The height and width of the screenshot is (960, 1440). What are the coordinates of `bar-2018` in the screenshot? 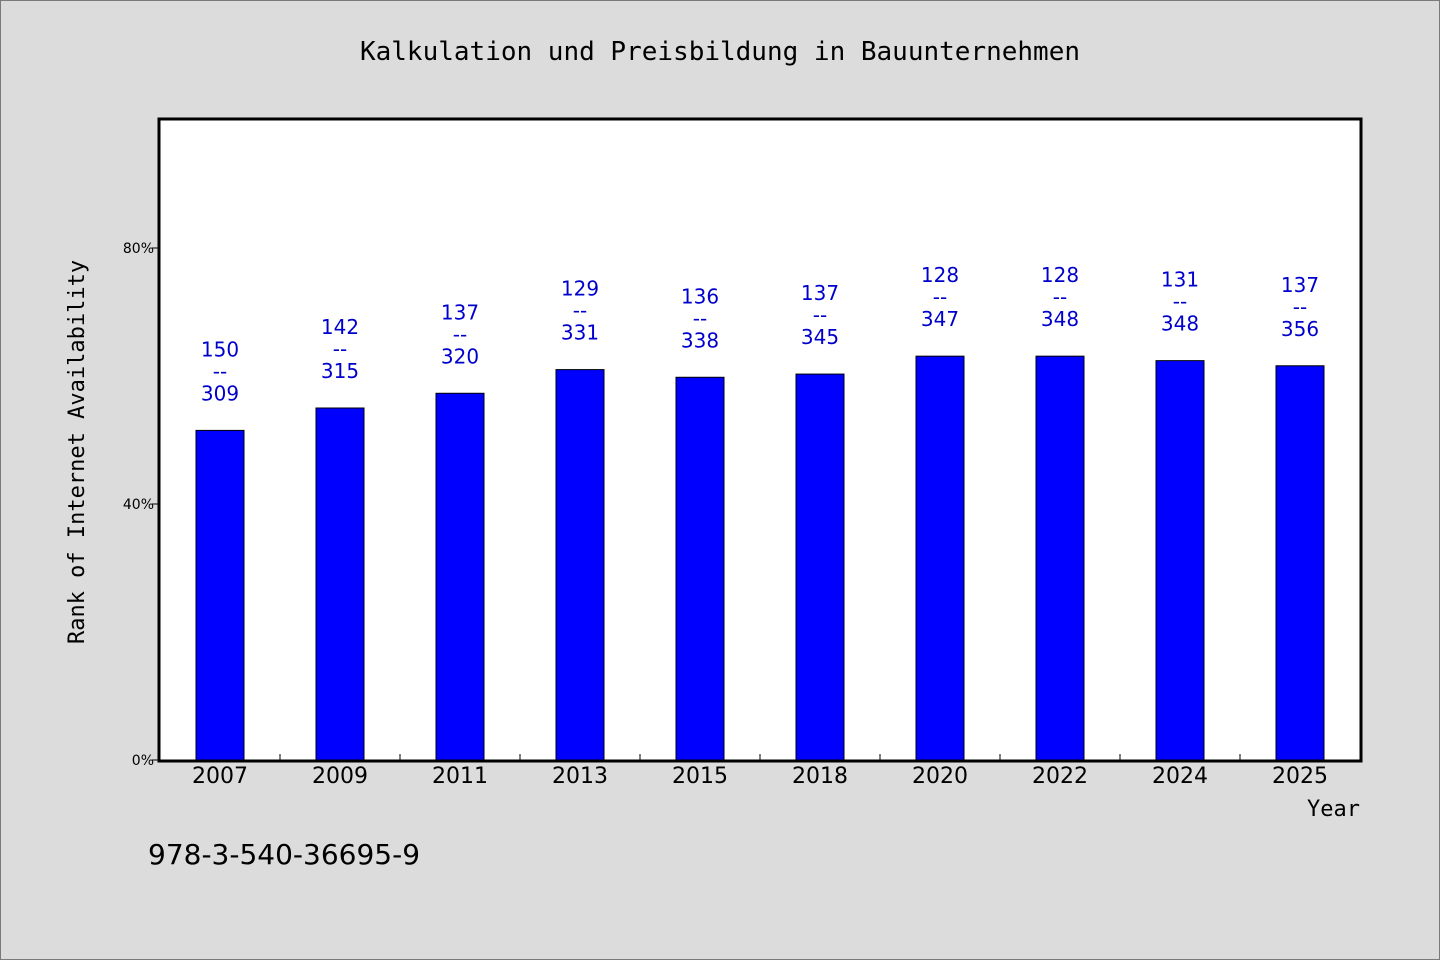 It's located at (820, 567).